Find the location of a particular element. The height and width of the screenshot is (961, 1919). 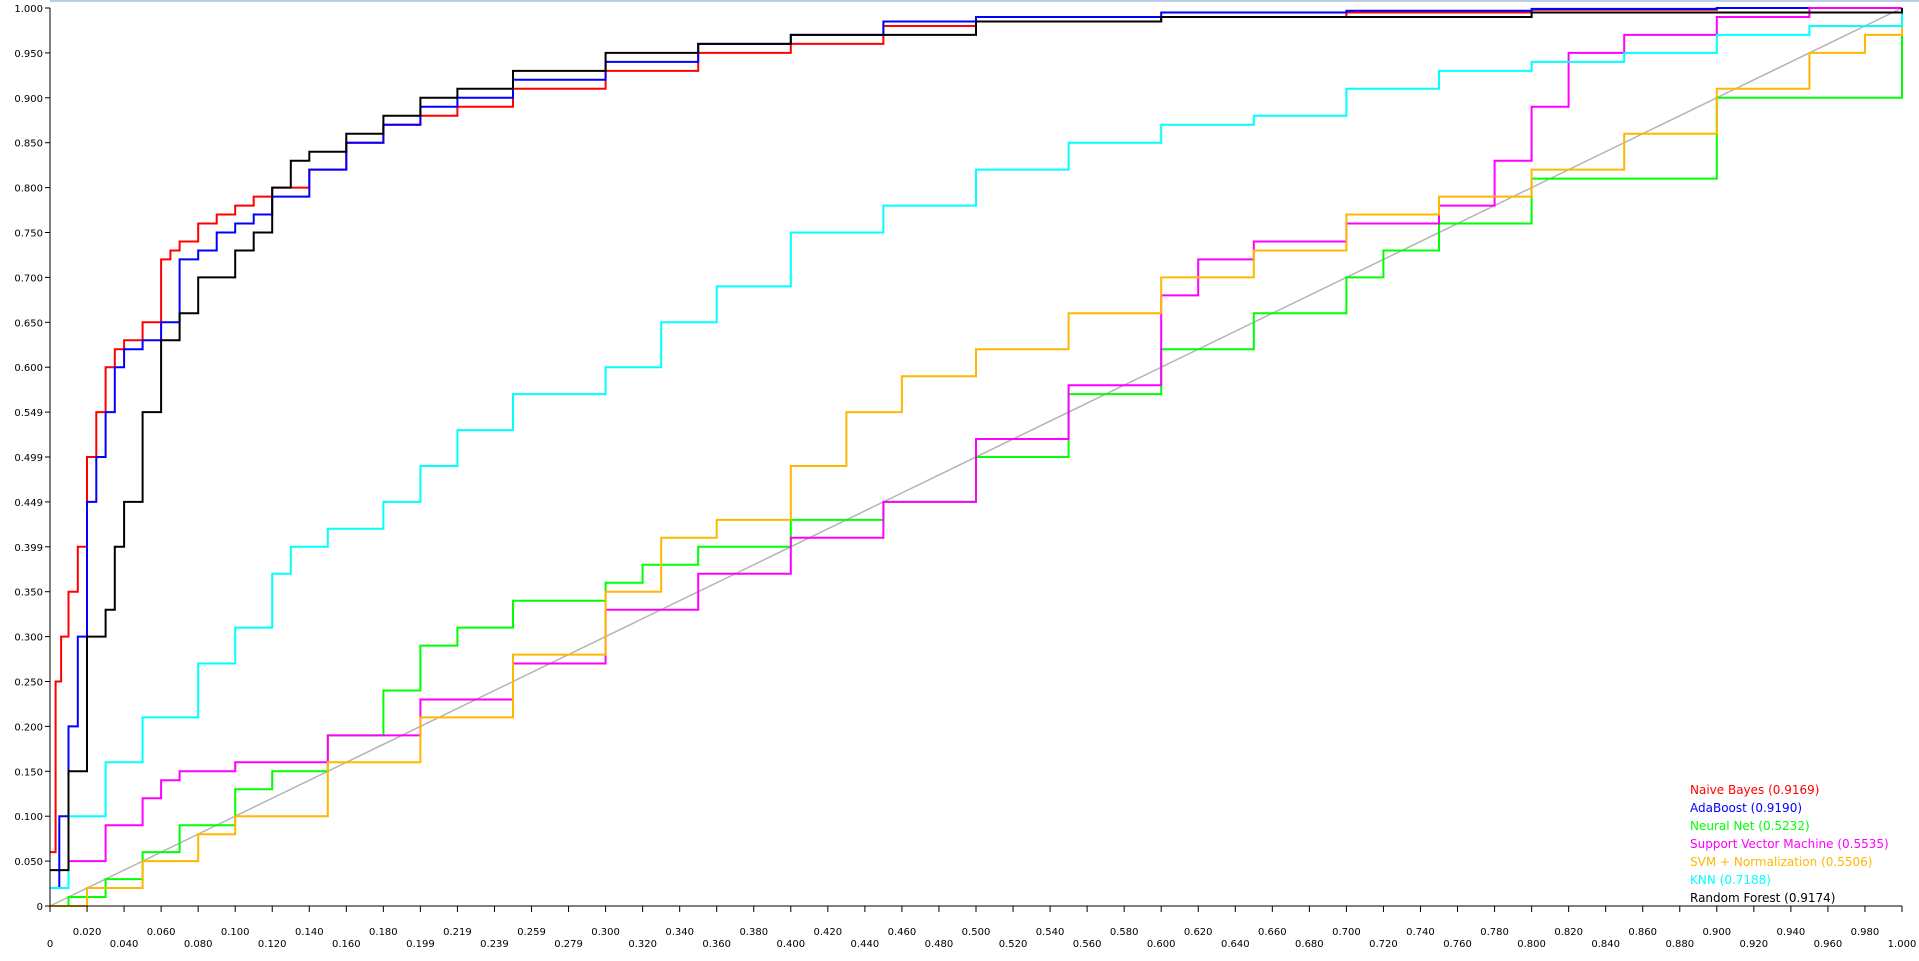

legend-entry-4: Support Vector Machine (0.5535) is located at coordinates (1789, 844).